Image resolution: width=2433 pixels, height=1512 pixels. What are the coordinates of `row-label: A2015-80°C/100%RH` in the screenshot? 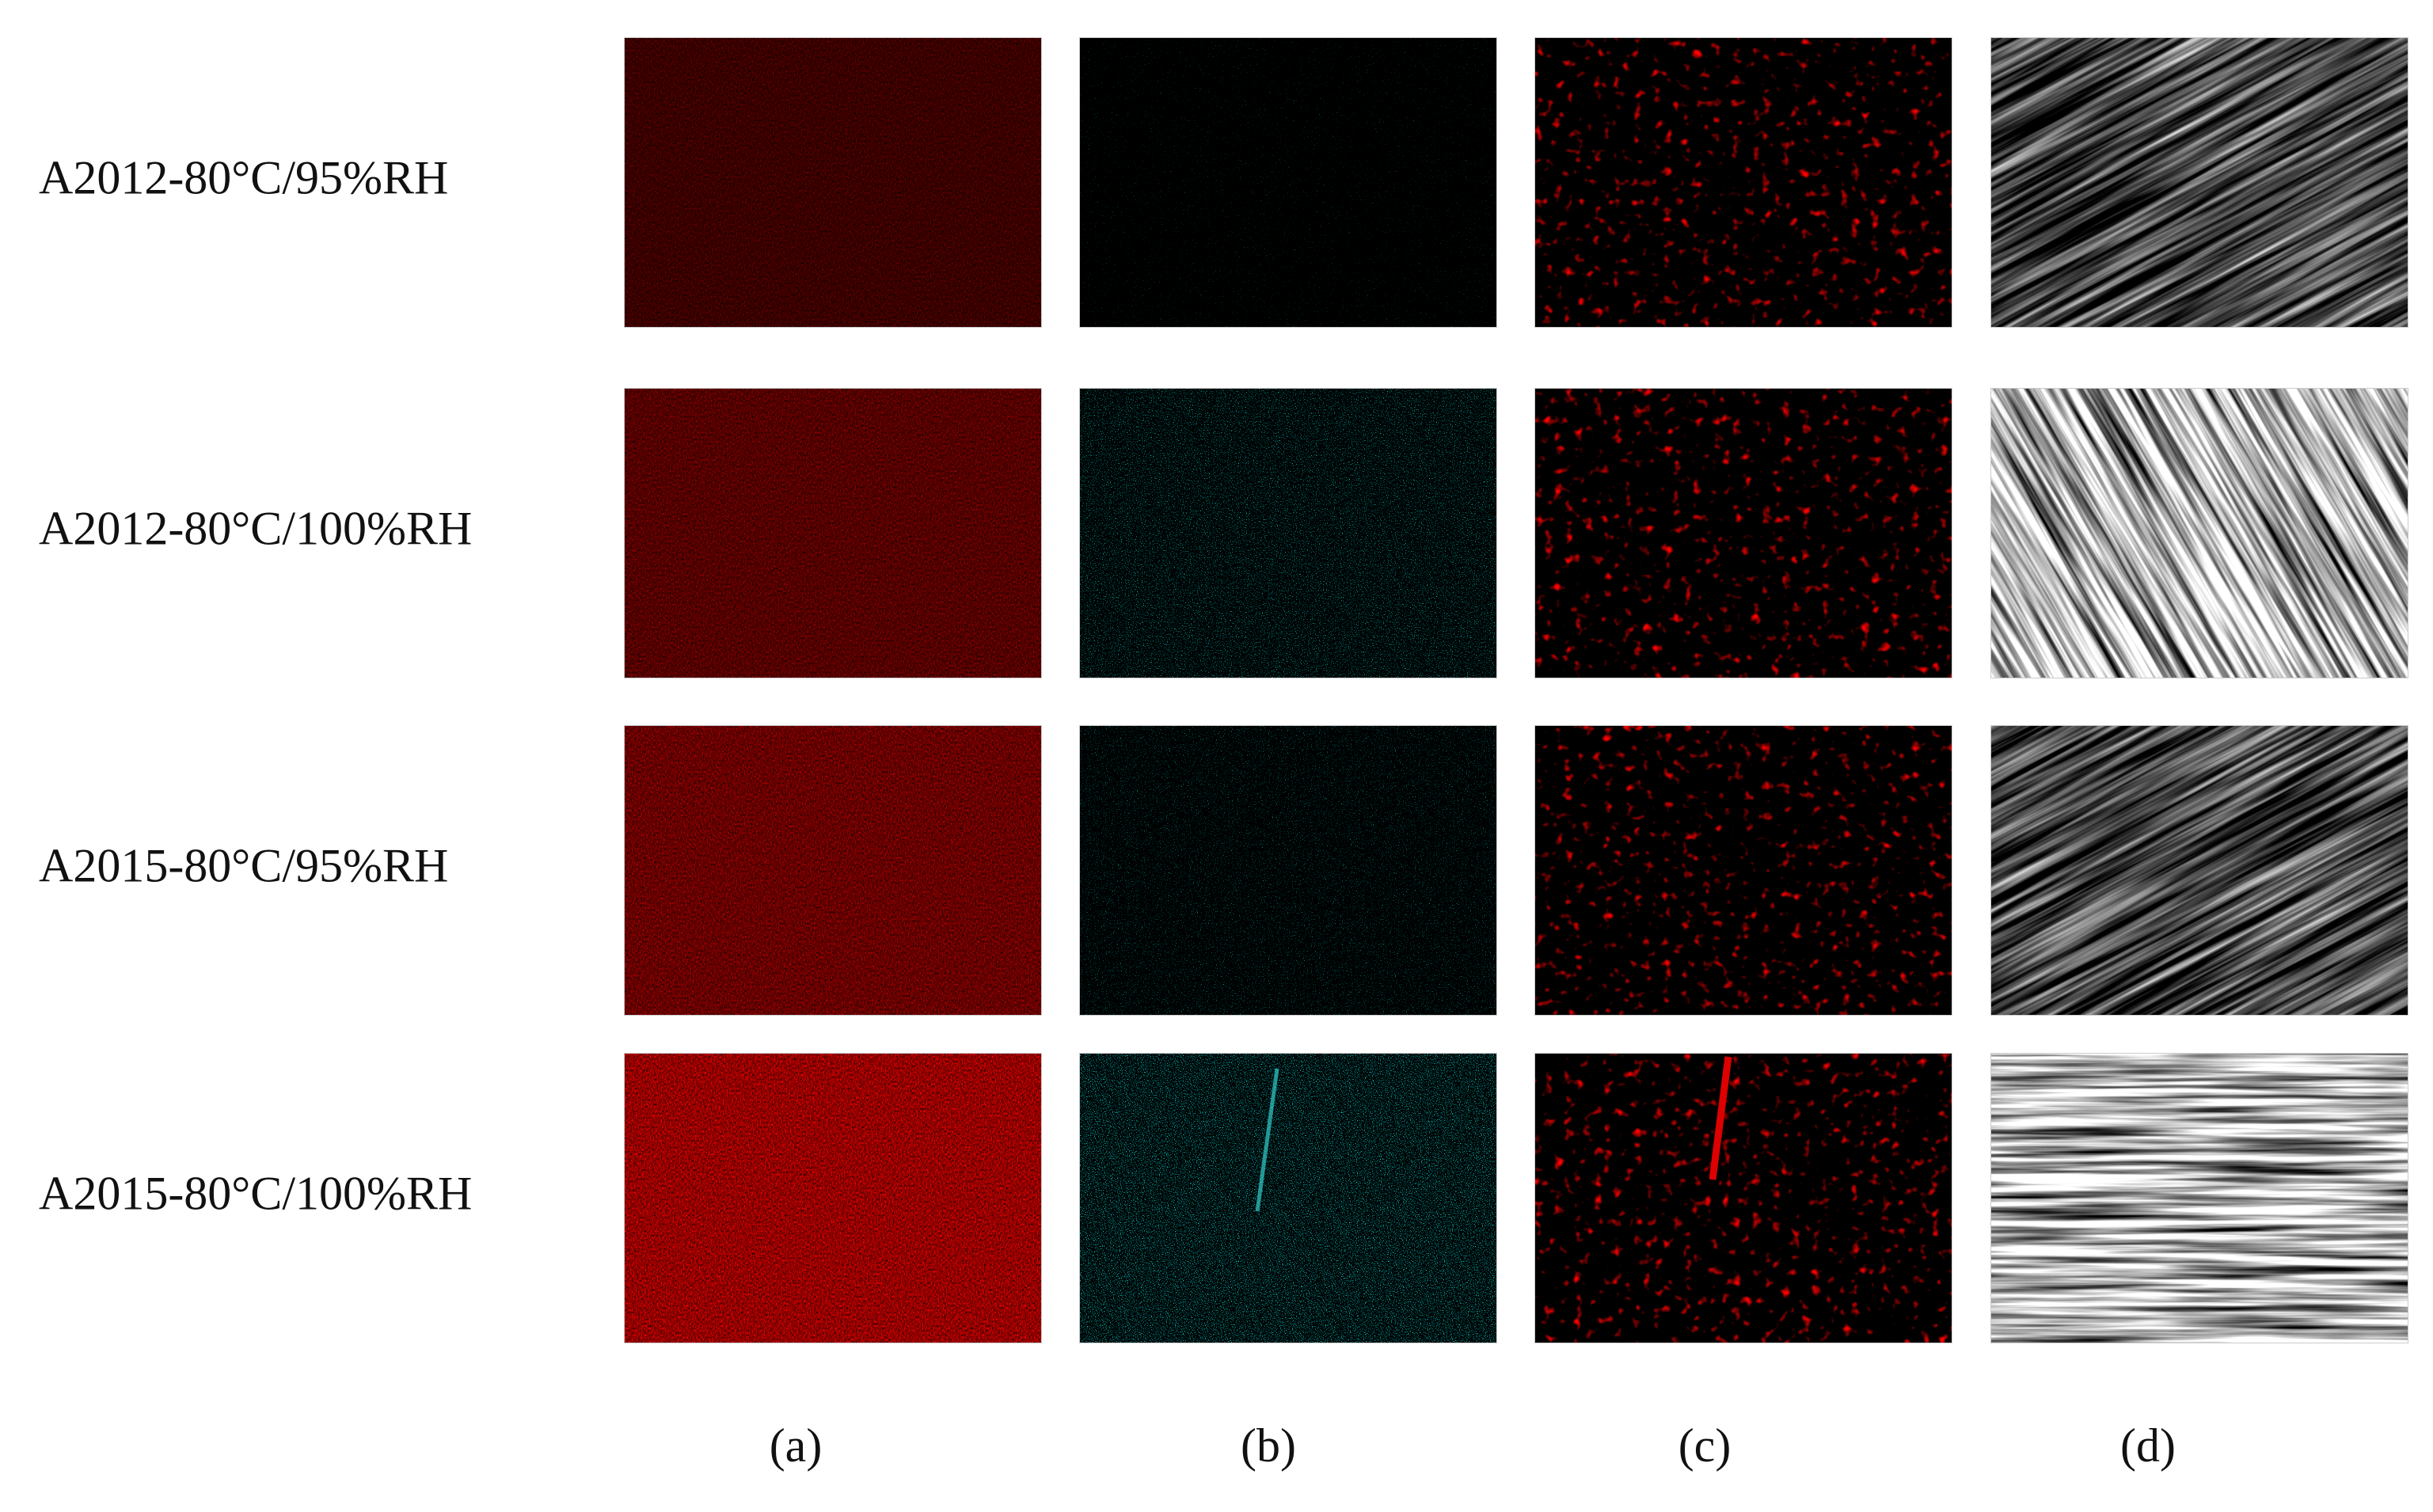 It's located at (255, 1193).